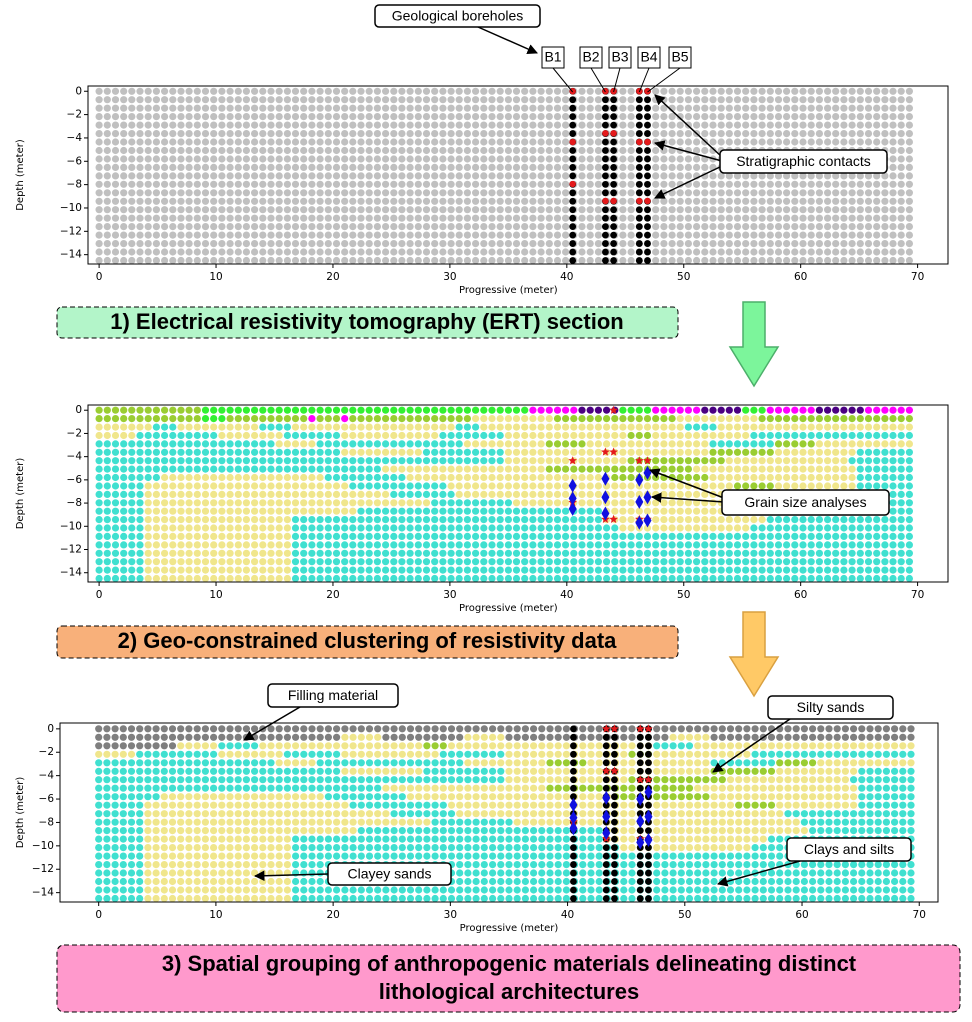  I want to click on y-axis-label: Depth (meter), so click(20, 494).